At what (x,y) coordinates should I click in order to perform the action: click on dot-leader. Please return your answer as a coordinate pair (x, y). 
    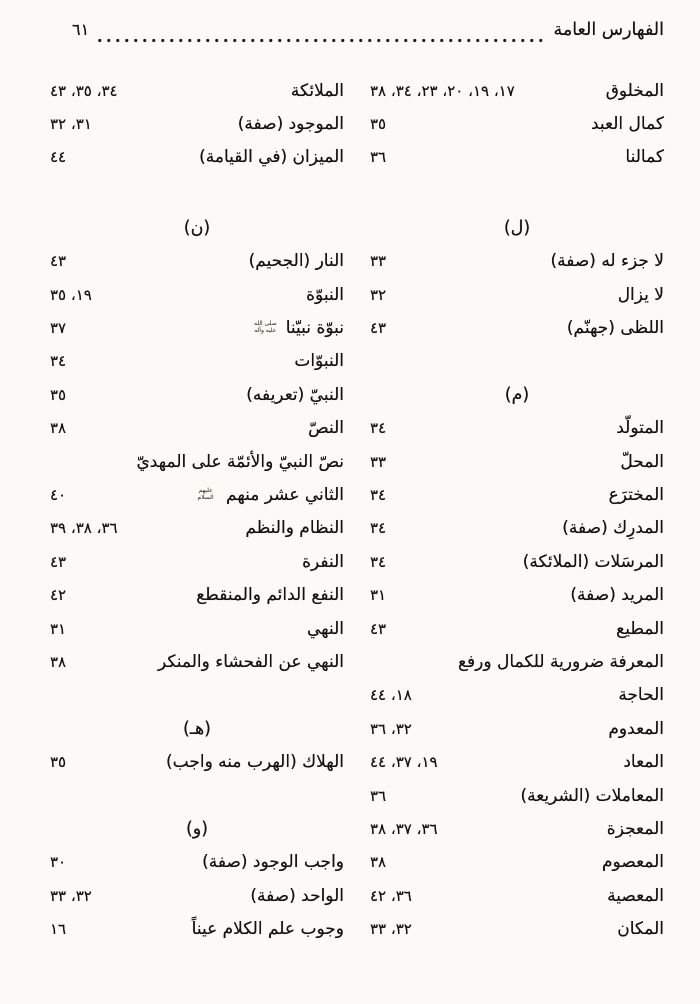
    Looking at the image, I should click on (321, 40).